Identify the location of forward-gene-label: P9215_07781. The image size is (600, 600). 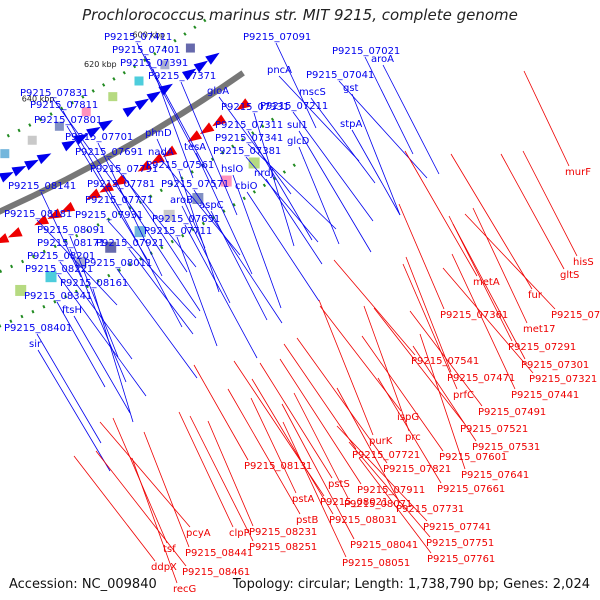
(121, 184).